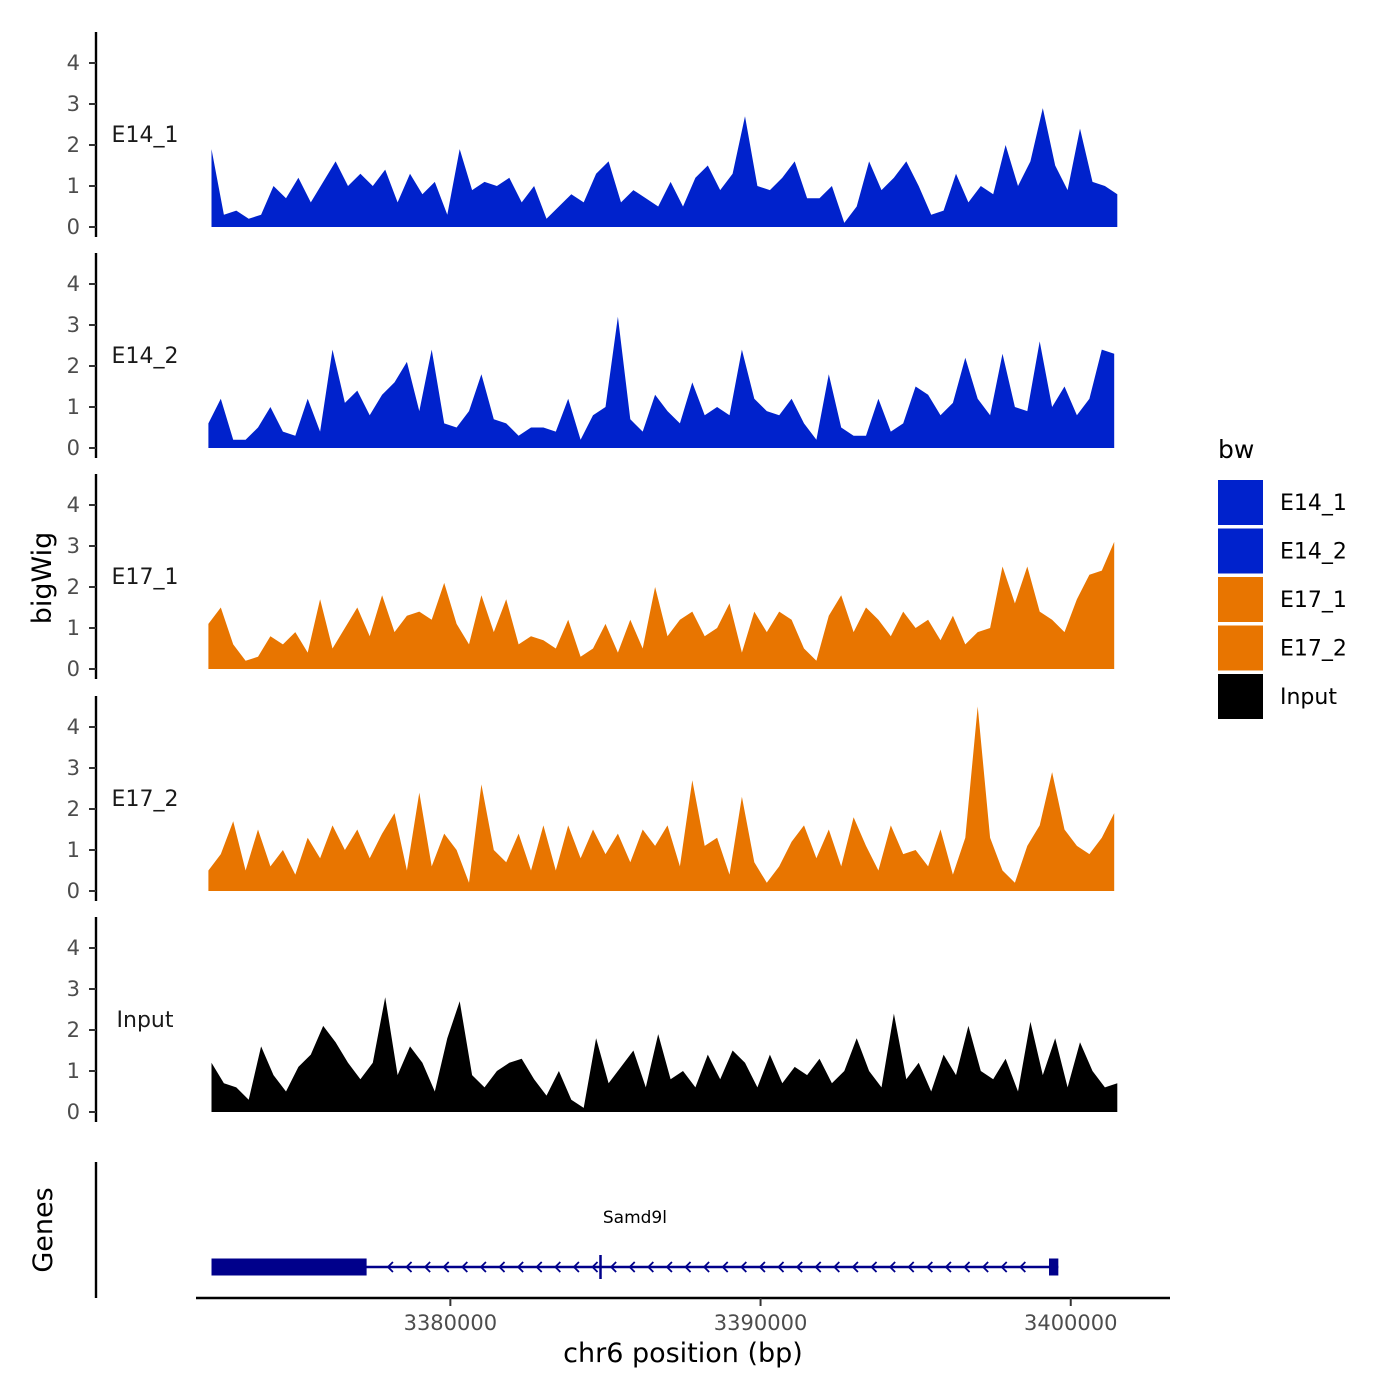 The image size is (1400, 1400). Describe the element at coordinates (1313, 649) in the screenshot. I see `legend-label: E17_2` at that location.